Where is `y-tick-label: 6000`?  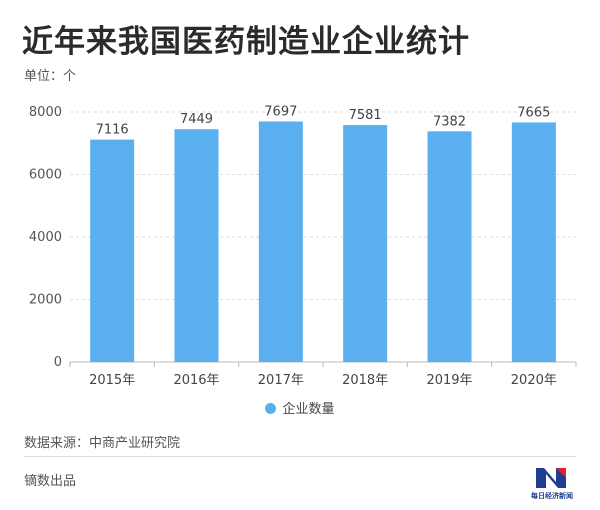 y-tick-label: 6000 is located at coordinates (45, 175).